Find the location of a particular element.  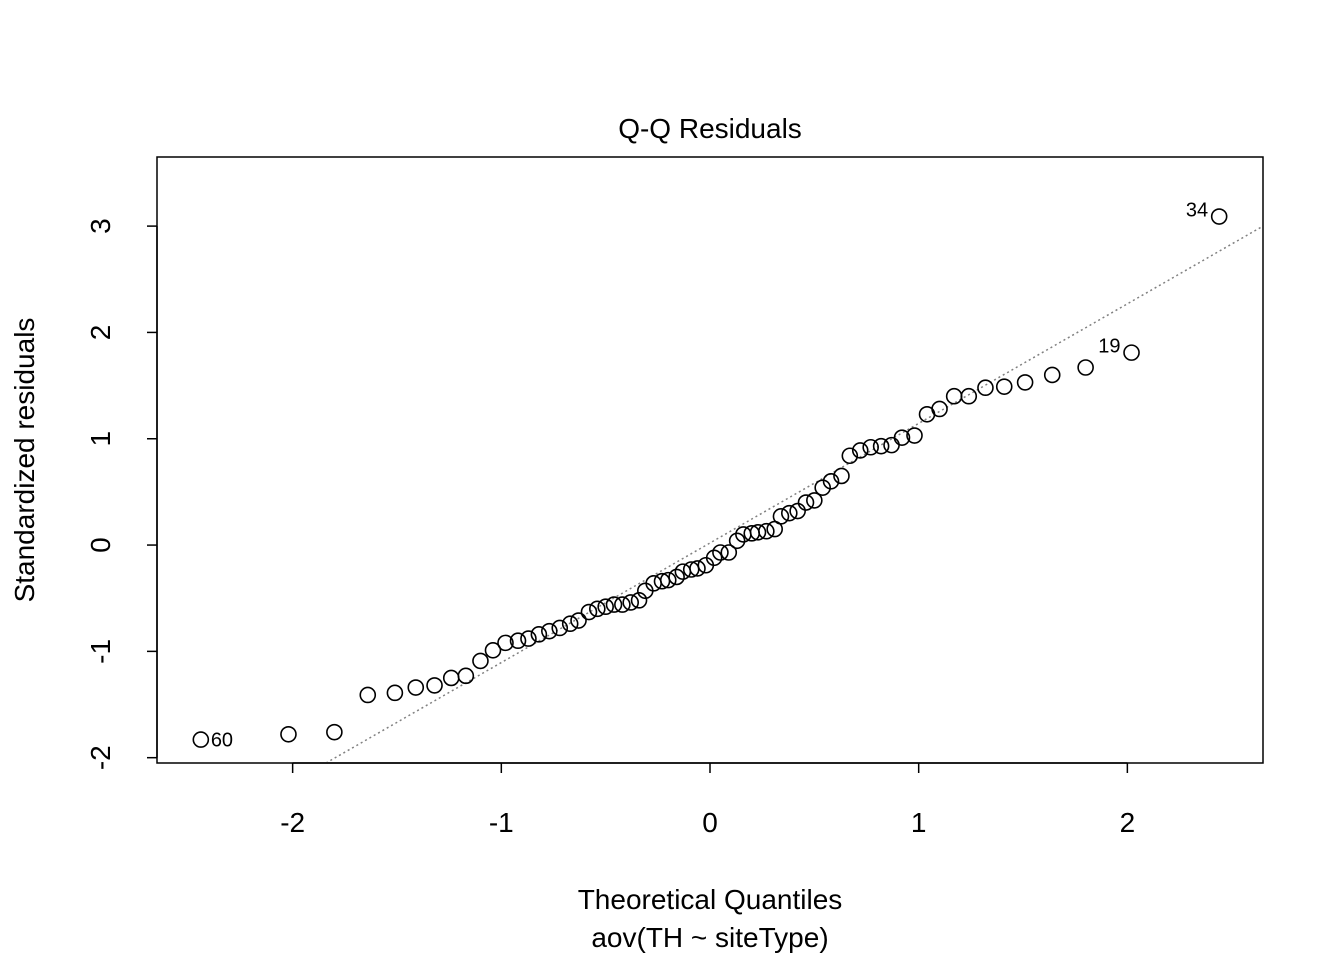

point-label: 34 is located at coordinates (1197, 211).